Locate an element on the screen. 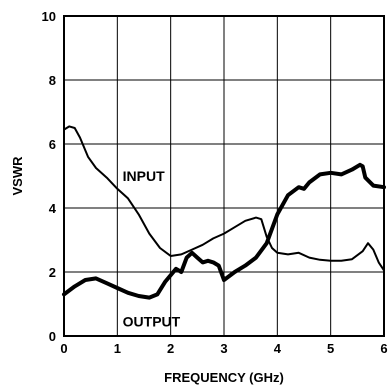  y-tick-label: 0 is located at coordinates (52, 336).